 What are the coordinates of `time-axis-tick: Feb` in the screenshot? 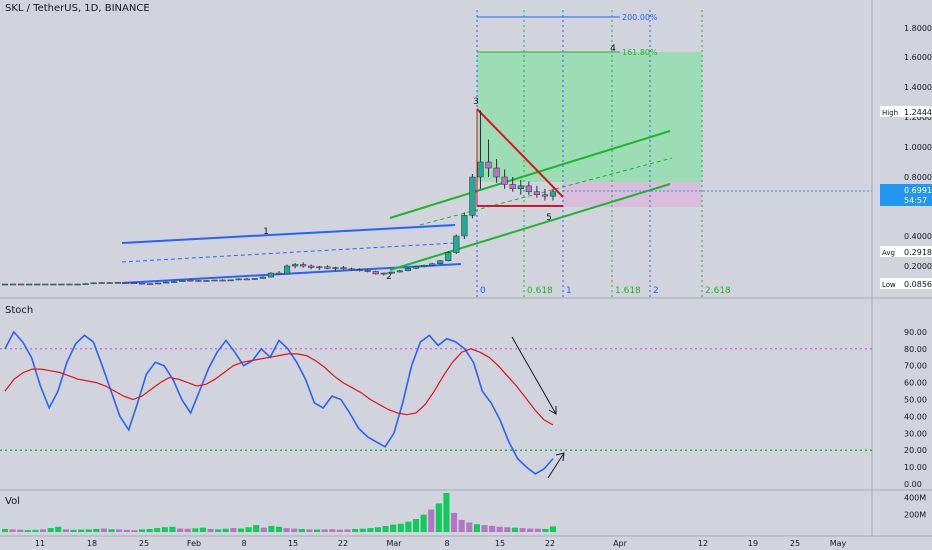 It's located at (194, 543).